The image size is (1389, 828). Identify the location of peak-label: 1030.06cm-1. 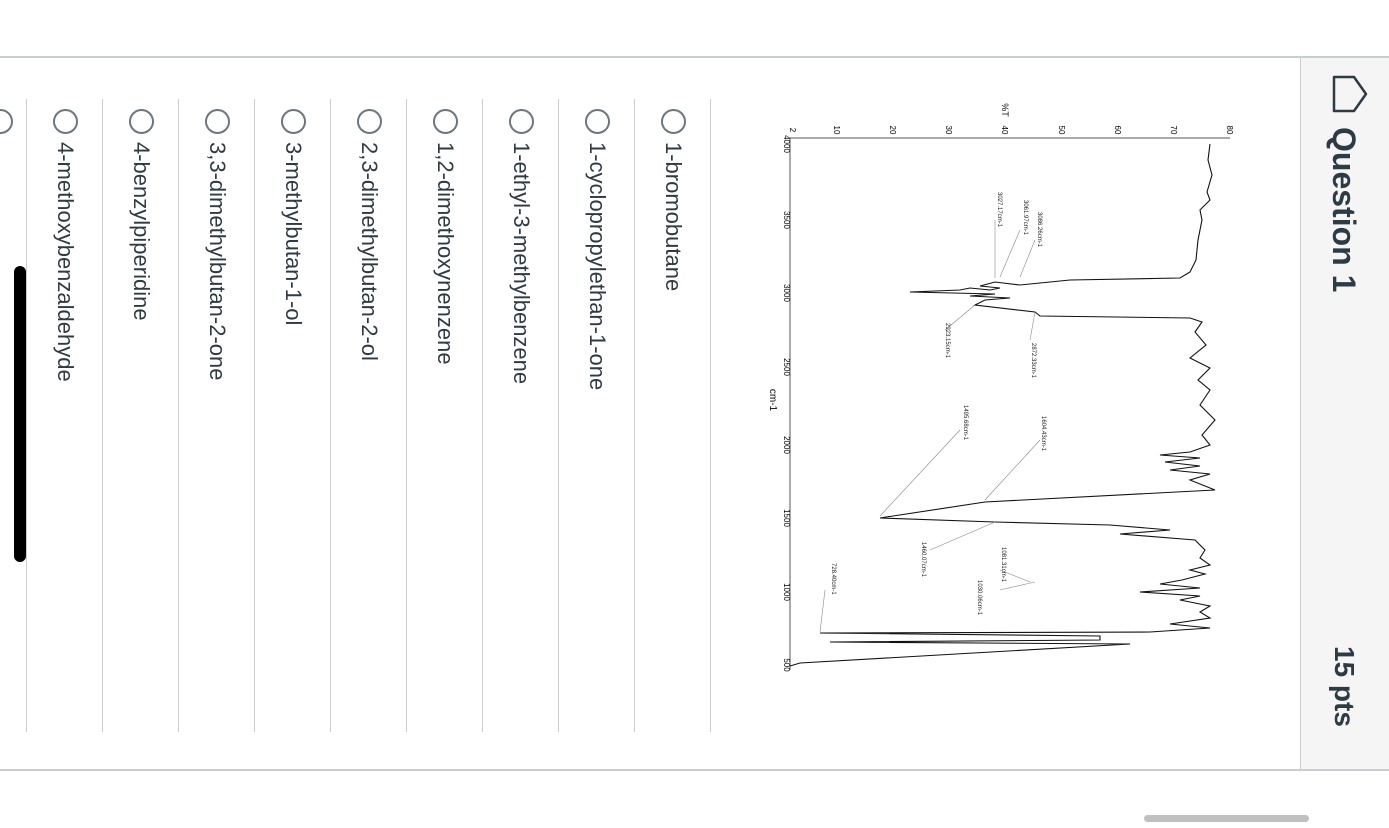
(979, 598).